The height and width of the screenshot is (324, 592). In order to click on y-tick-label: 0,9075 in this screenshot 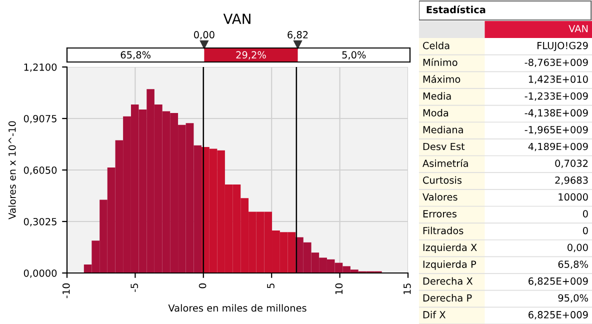, I will do `click(40, 119)`.